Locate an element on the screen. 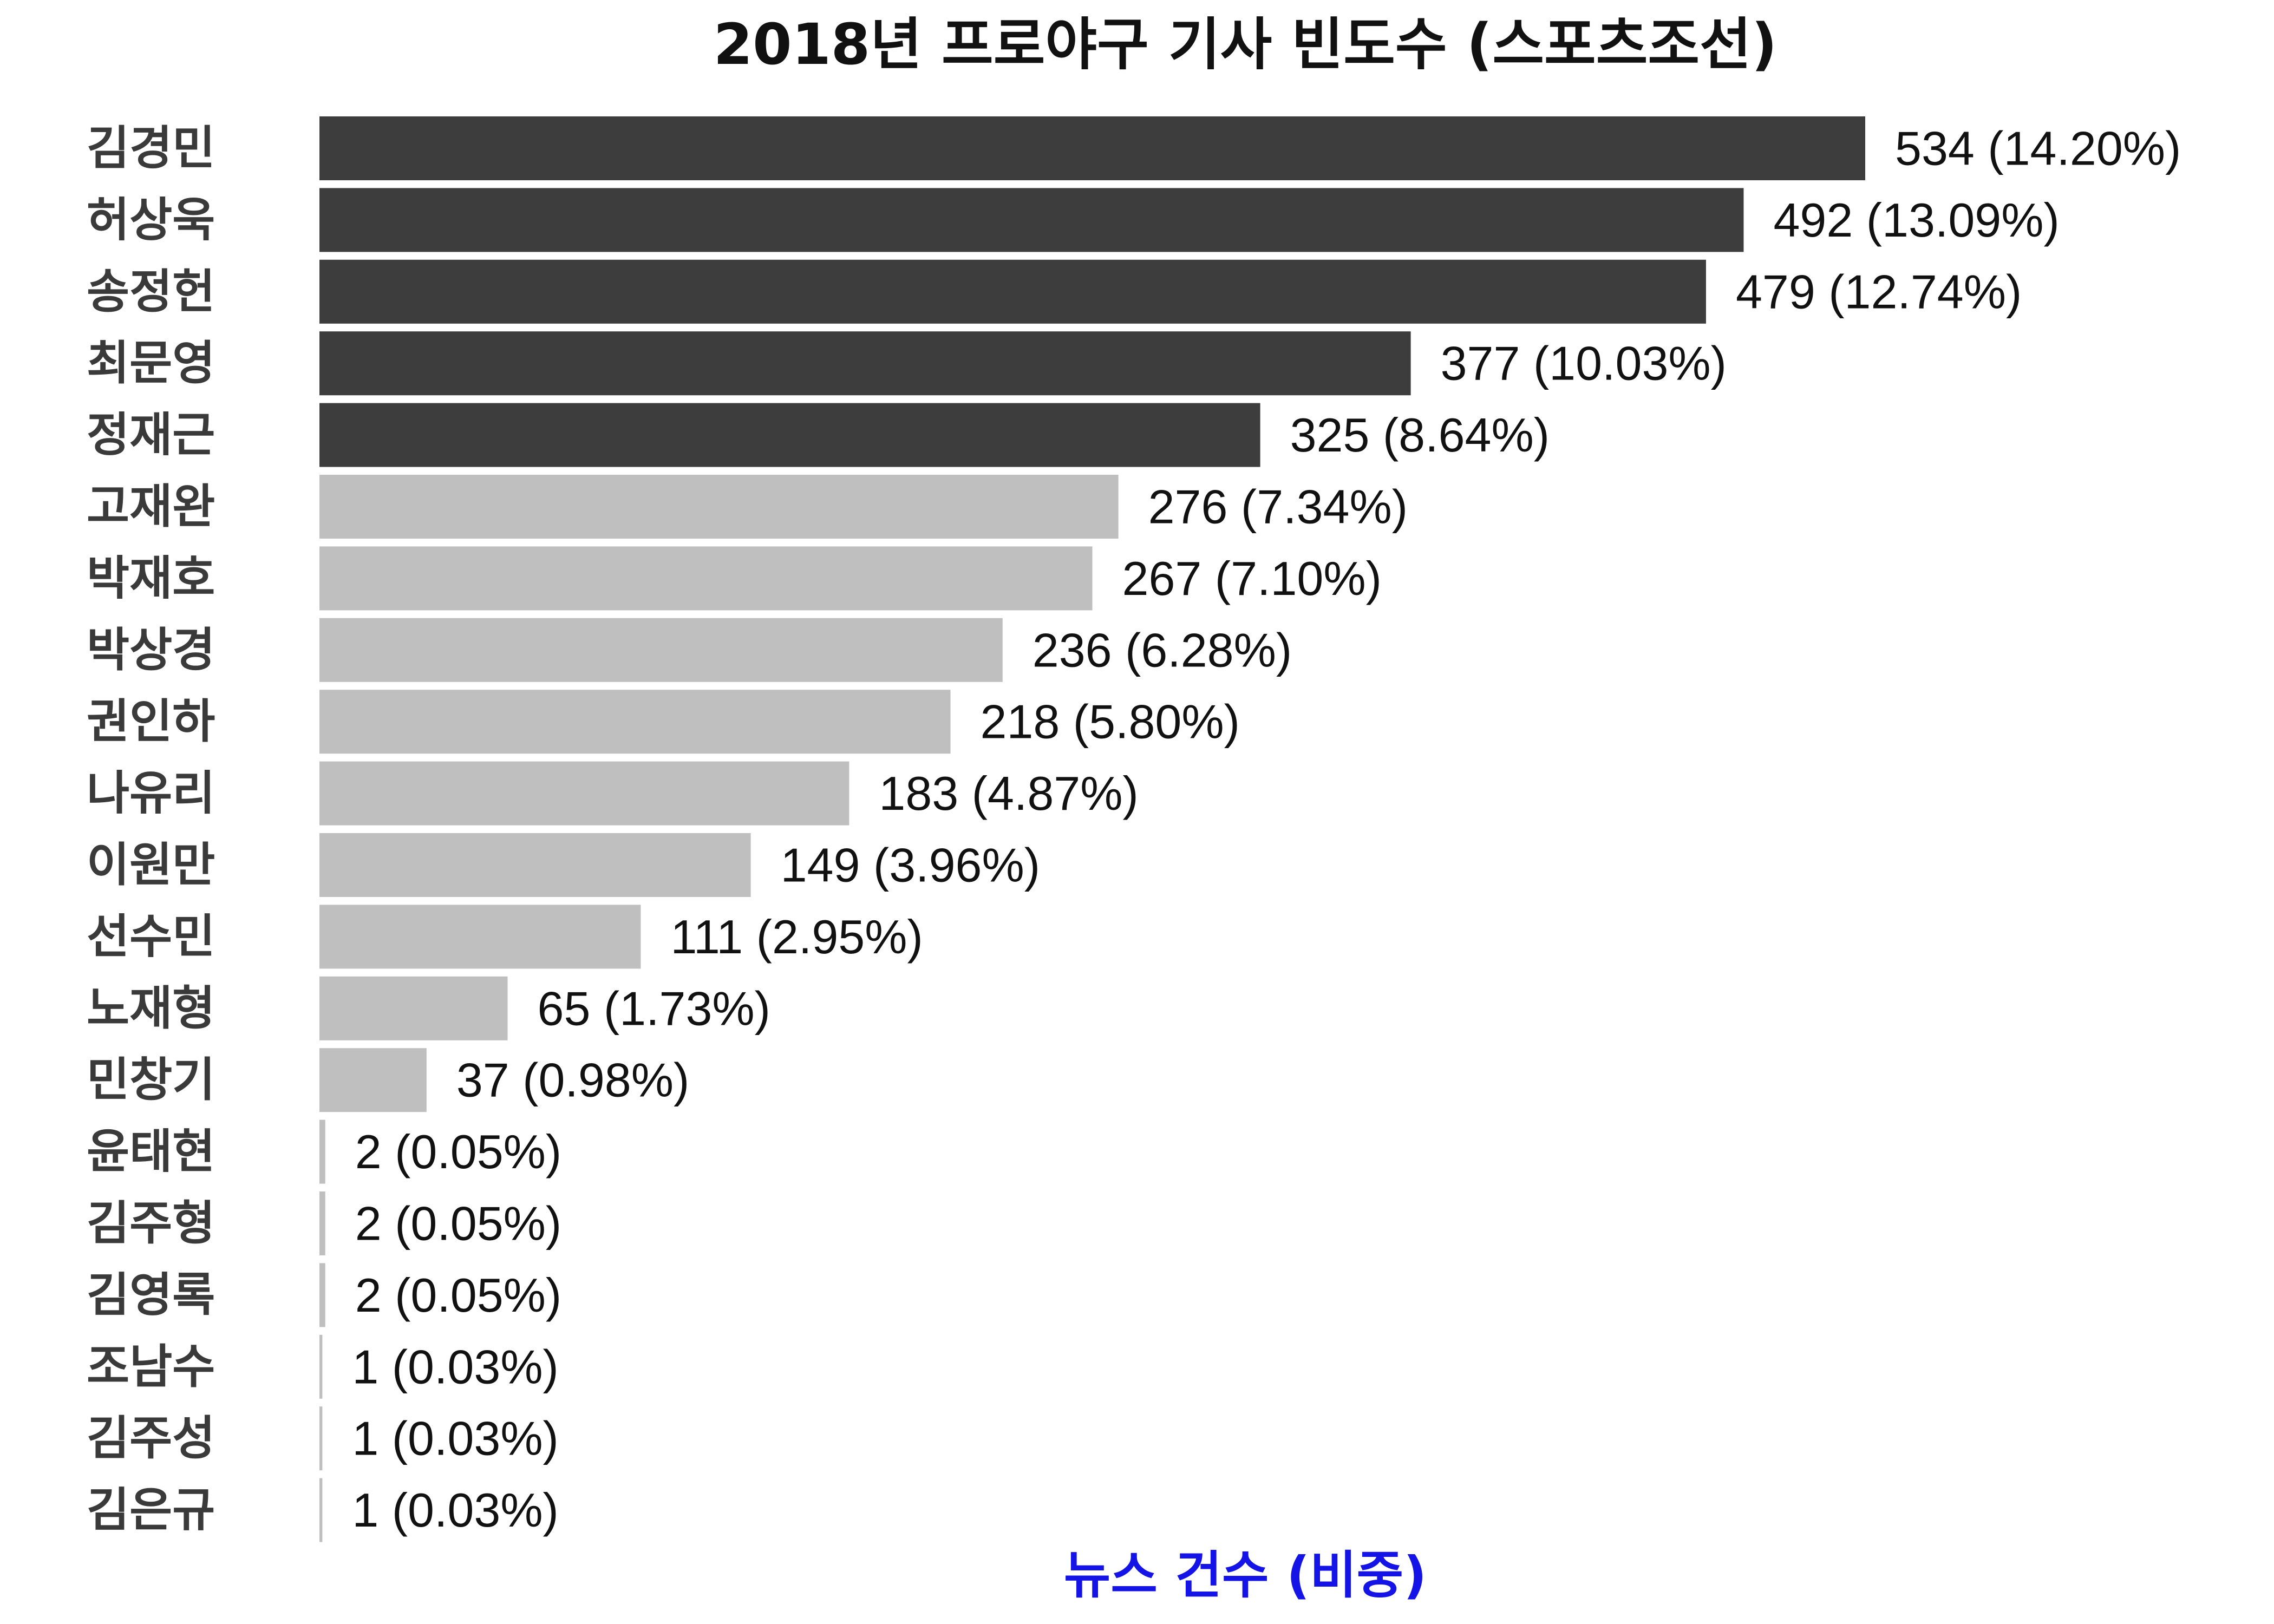 The width and height of the screenshot is (2274, 1624). x-axis-title: 뉴스 건수 (비중) is located at coordinates (1246, 1575).